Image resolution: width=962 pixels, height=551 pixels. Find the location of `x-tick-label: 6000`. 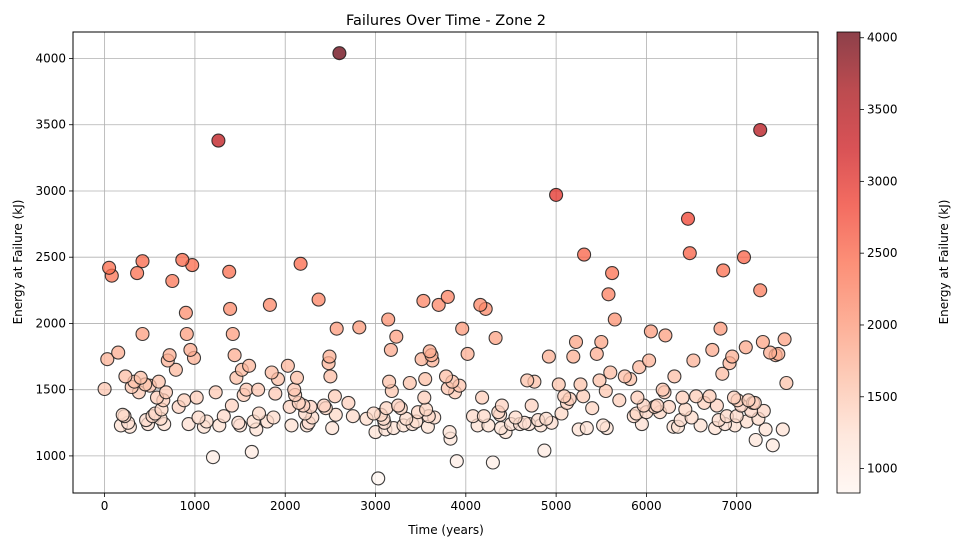

x-tick-label: 6000 is located at coordinates (646, 506).